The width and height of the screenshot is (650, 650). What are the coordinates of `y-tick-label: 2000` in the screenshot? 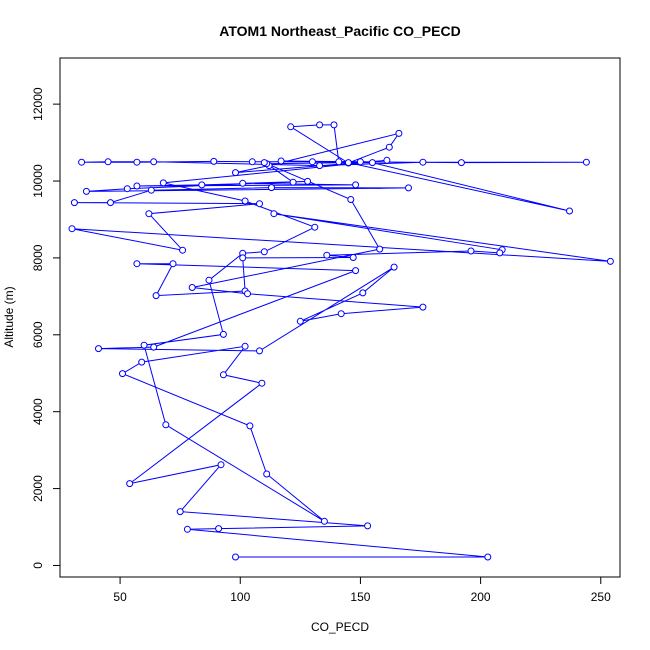 It's located at (38, 488).